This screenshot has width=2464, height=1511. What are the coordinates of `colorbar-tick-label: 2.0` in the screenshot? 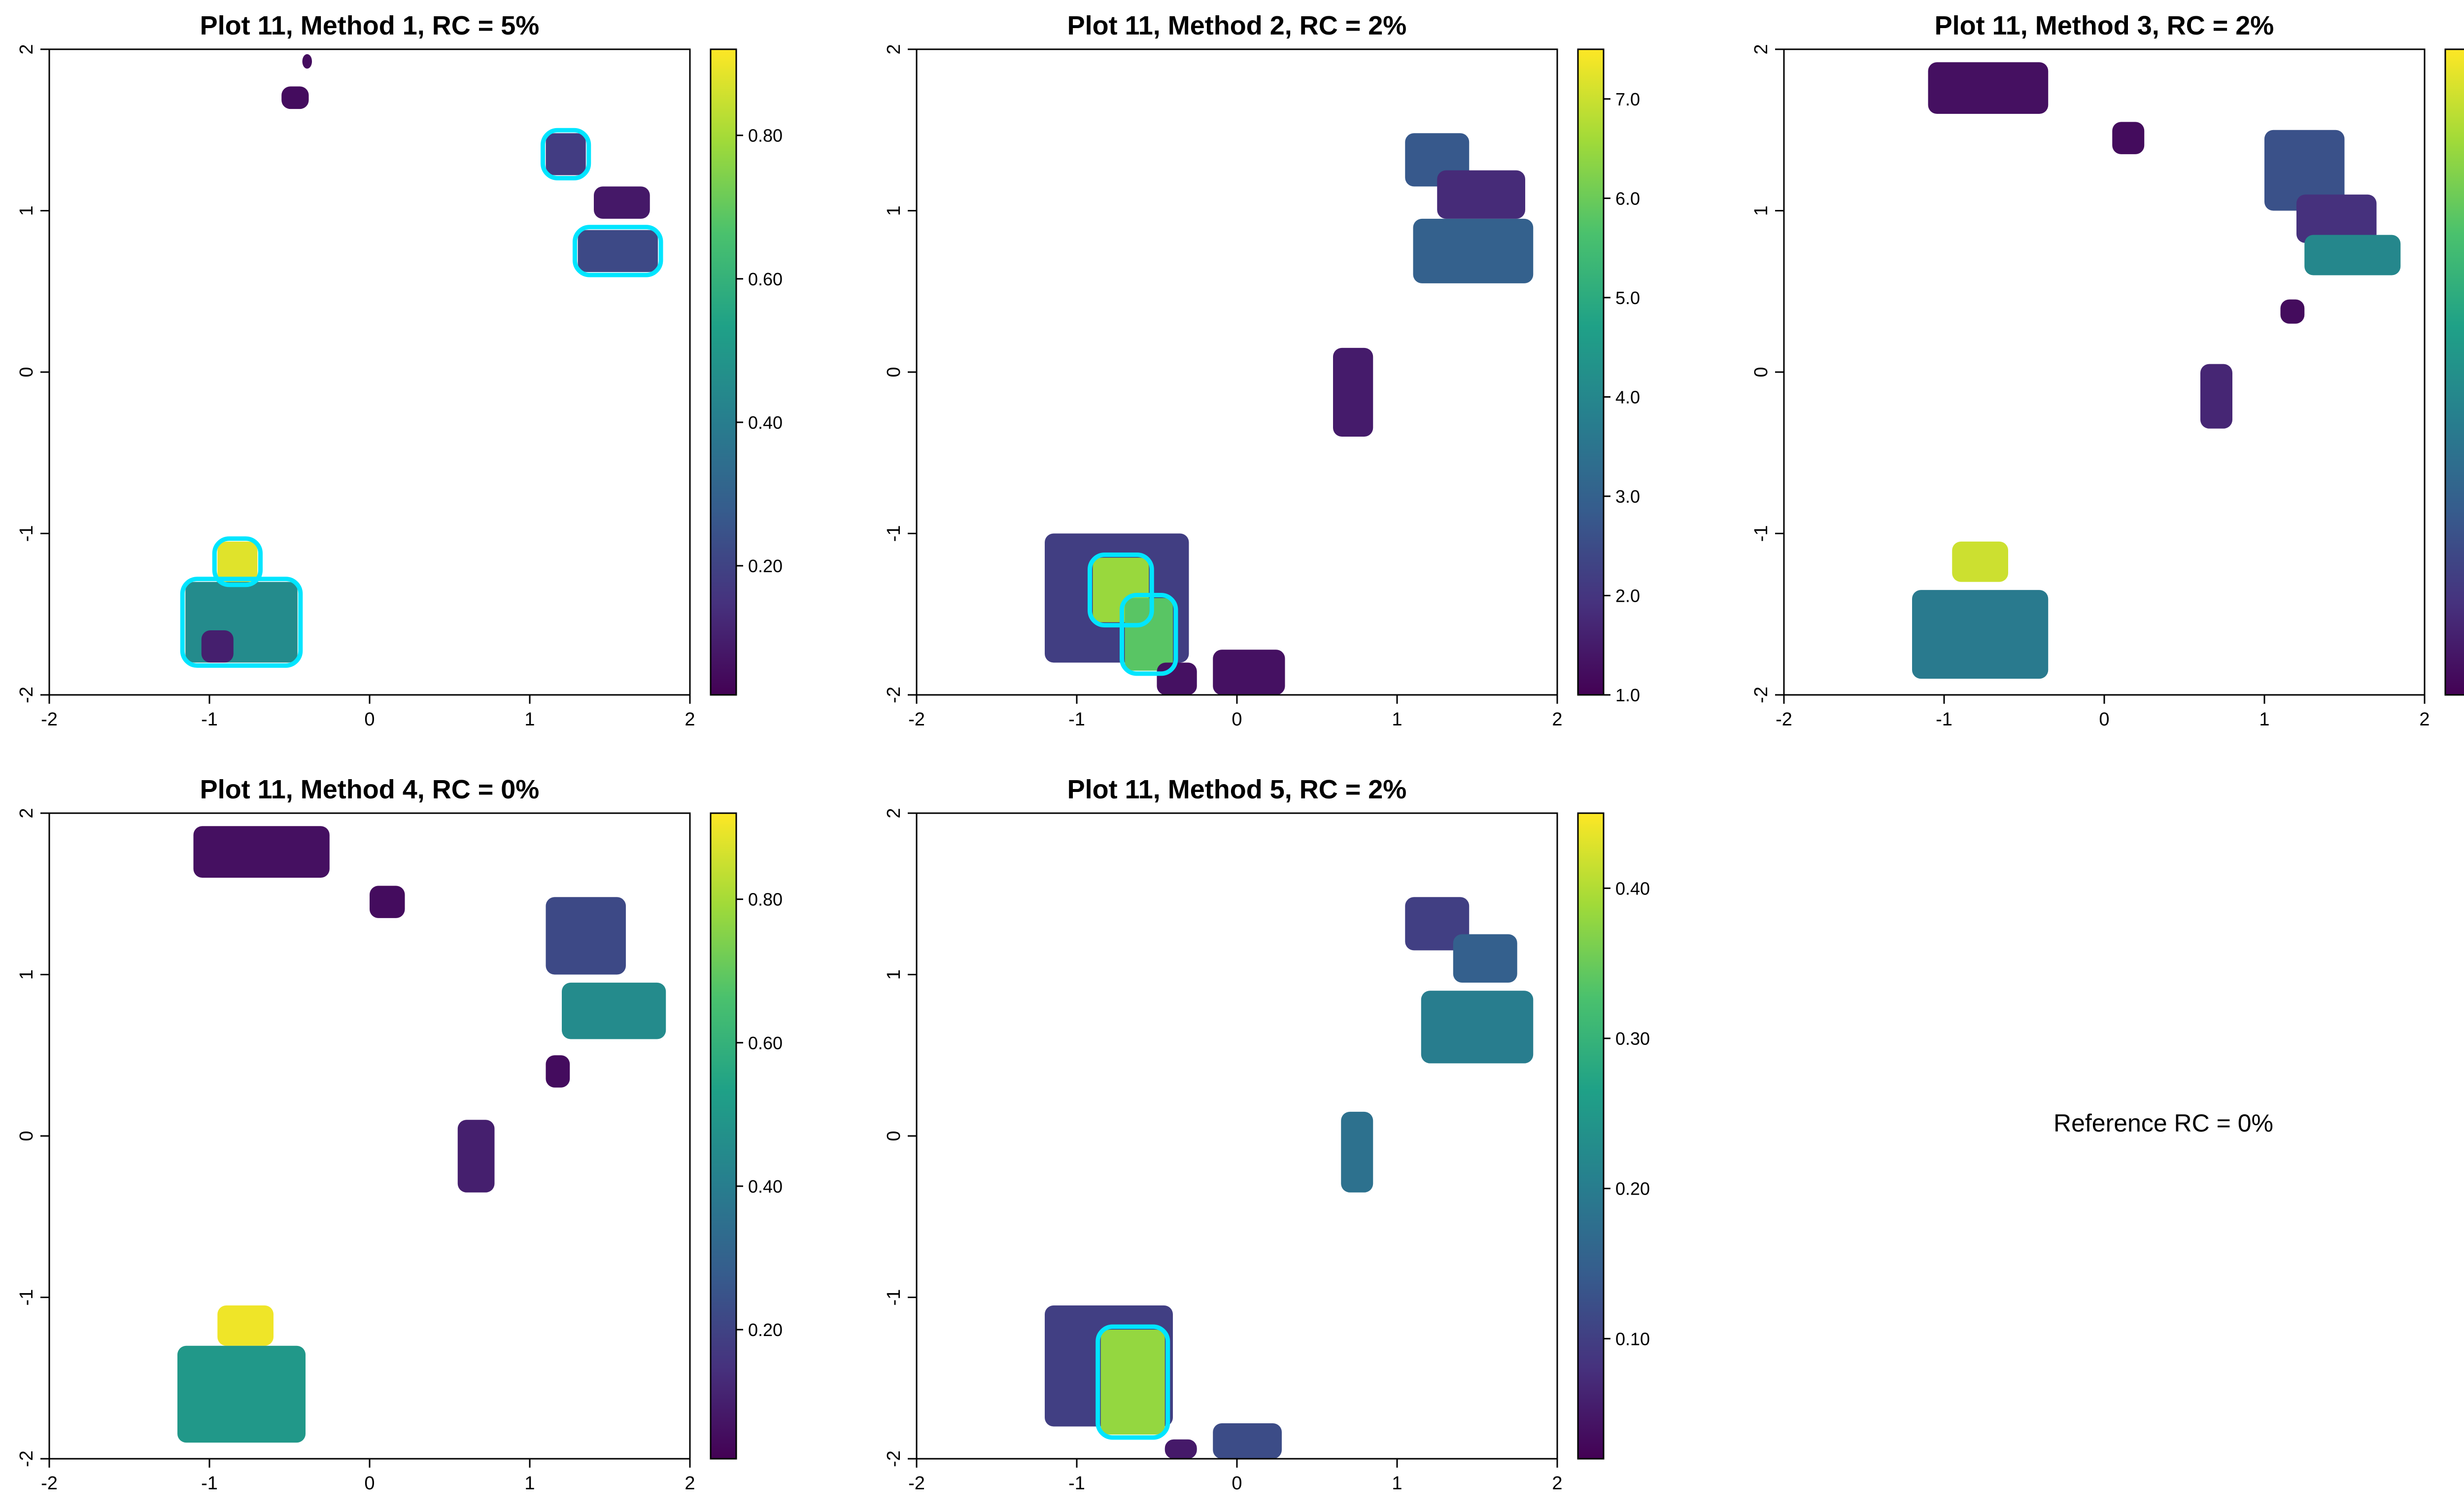 It's located at (1627, 595).